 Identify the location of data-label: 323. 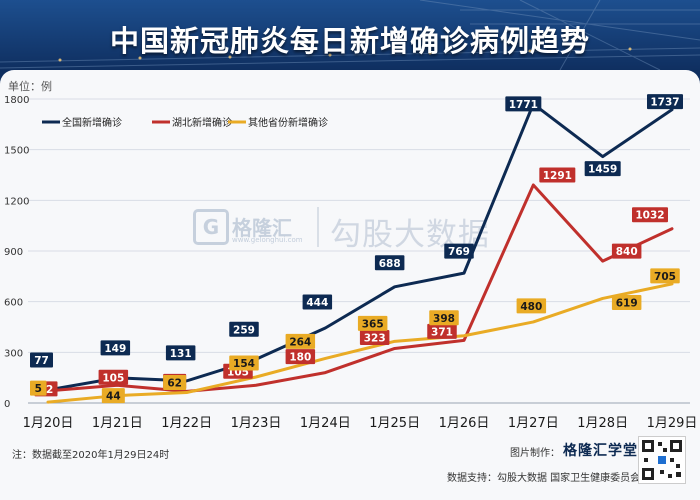
(375, 338).